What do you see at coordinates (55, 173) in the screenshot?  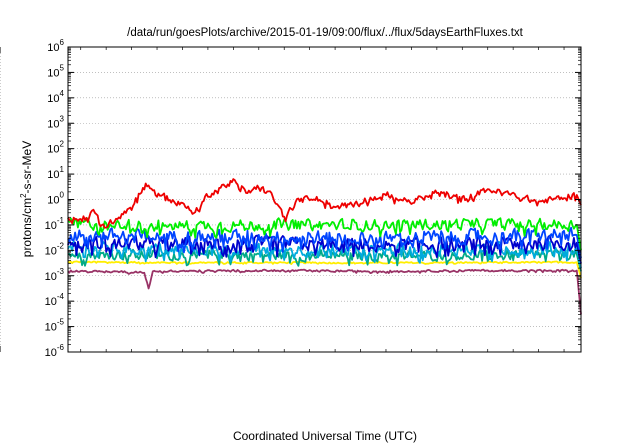 I see `y-tick-label: 10¹` at bounding box center [55, 173].